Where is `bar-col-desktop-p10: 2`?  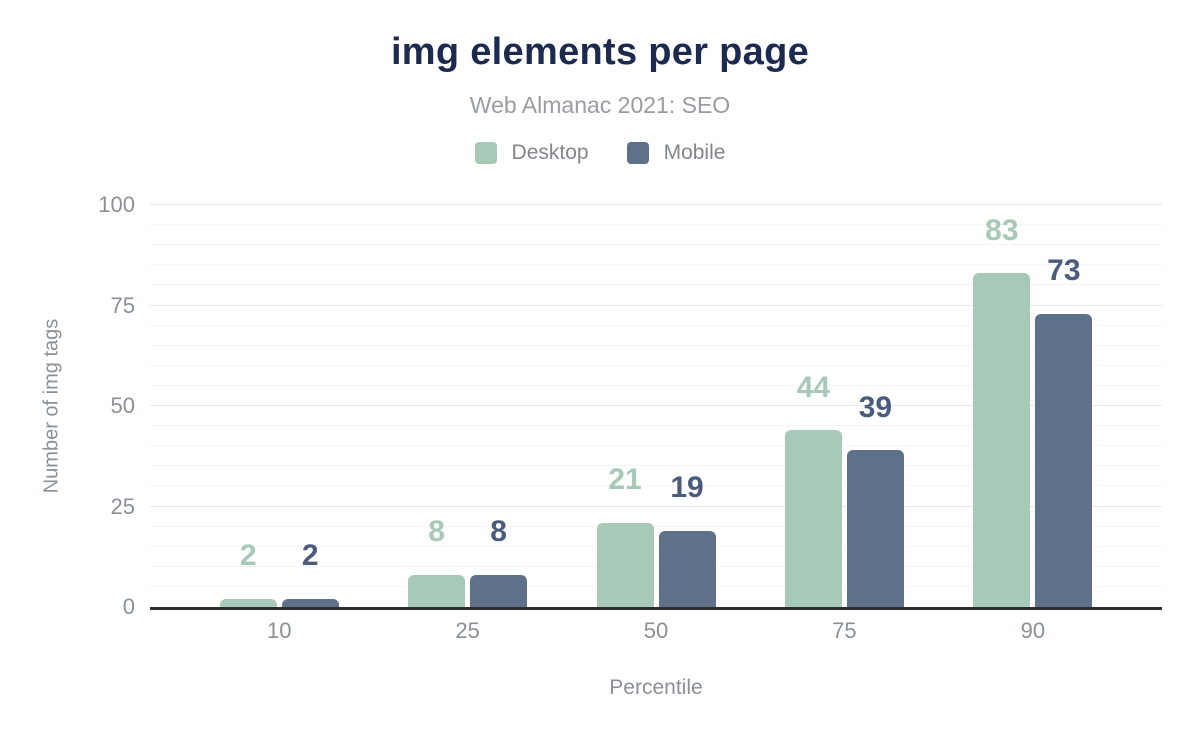 bar-col-desktop-p10: 2 is located at coordinates (248, 573).